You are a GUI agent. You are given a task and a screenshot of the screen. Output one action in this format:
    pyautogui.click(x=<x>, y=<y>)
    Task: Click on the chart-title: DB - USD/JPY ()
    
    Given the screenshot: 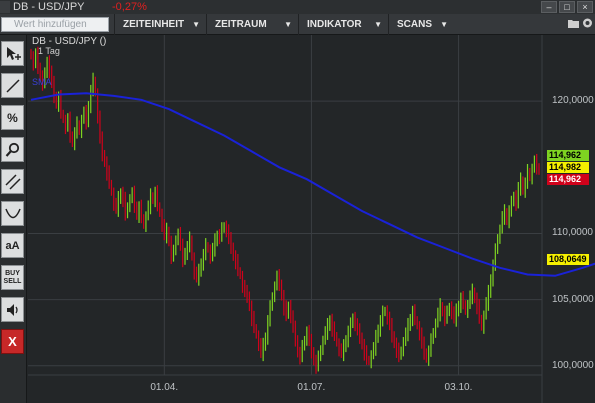 What is the action you would take?
    pyautogui.click(x=69, y=41)
    